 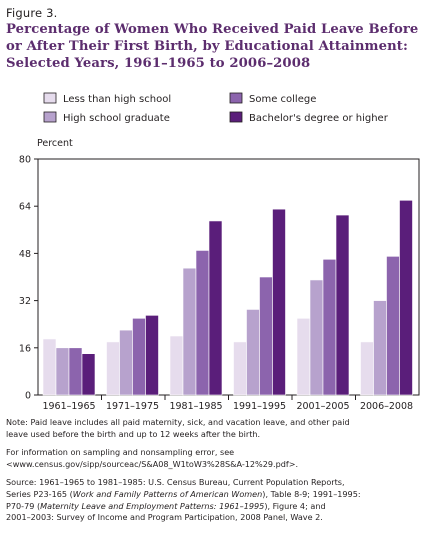 I want to click on x-tick-label: 1981–1985, so click(x=195, y=406).